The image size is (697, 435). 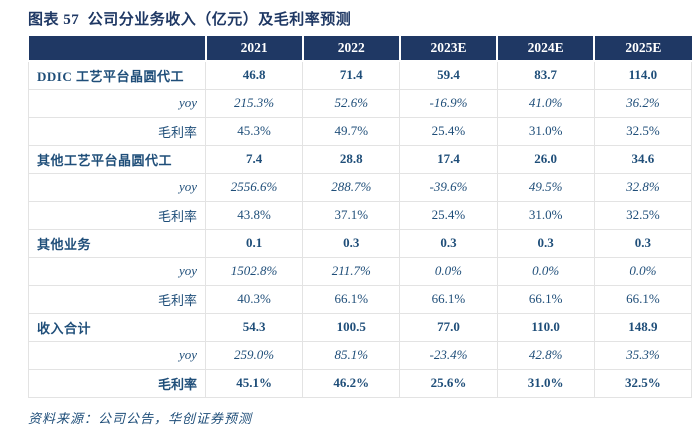 What do you see at coordinates (351, 103) in the screenshot?
I see `cell-value: 52.6%` at bounding box center [351, 103].